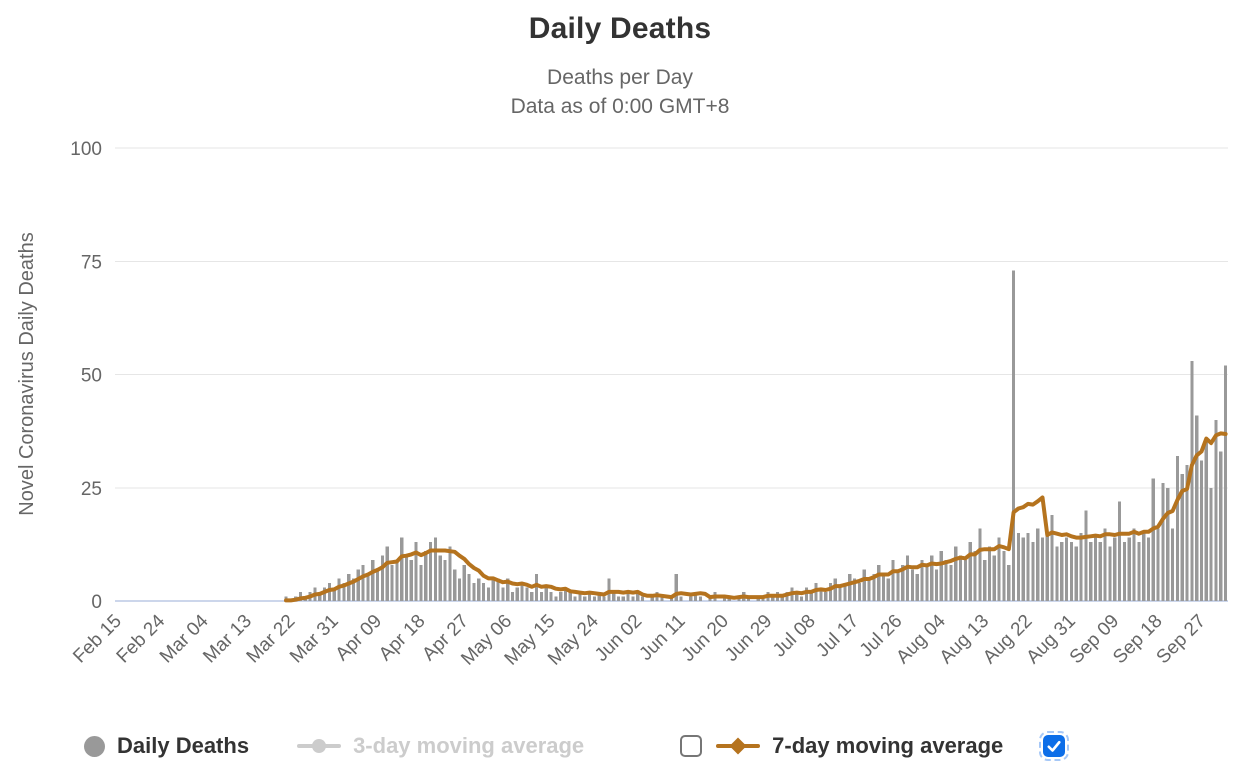 This screenshot has width=1240, height=774. Describe the element at coordinates (691, 746) in the screenshot. I see `series-checkbox-3-day-moving-average` at that location.